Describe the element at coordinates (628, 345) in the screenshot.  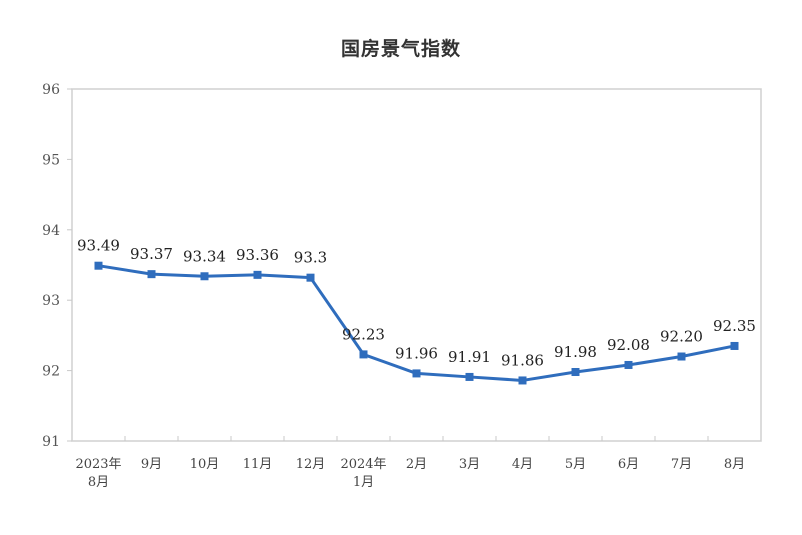
I see `data-label: 92.08` at that location.